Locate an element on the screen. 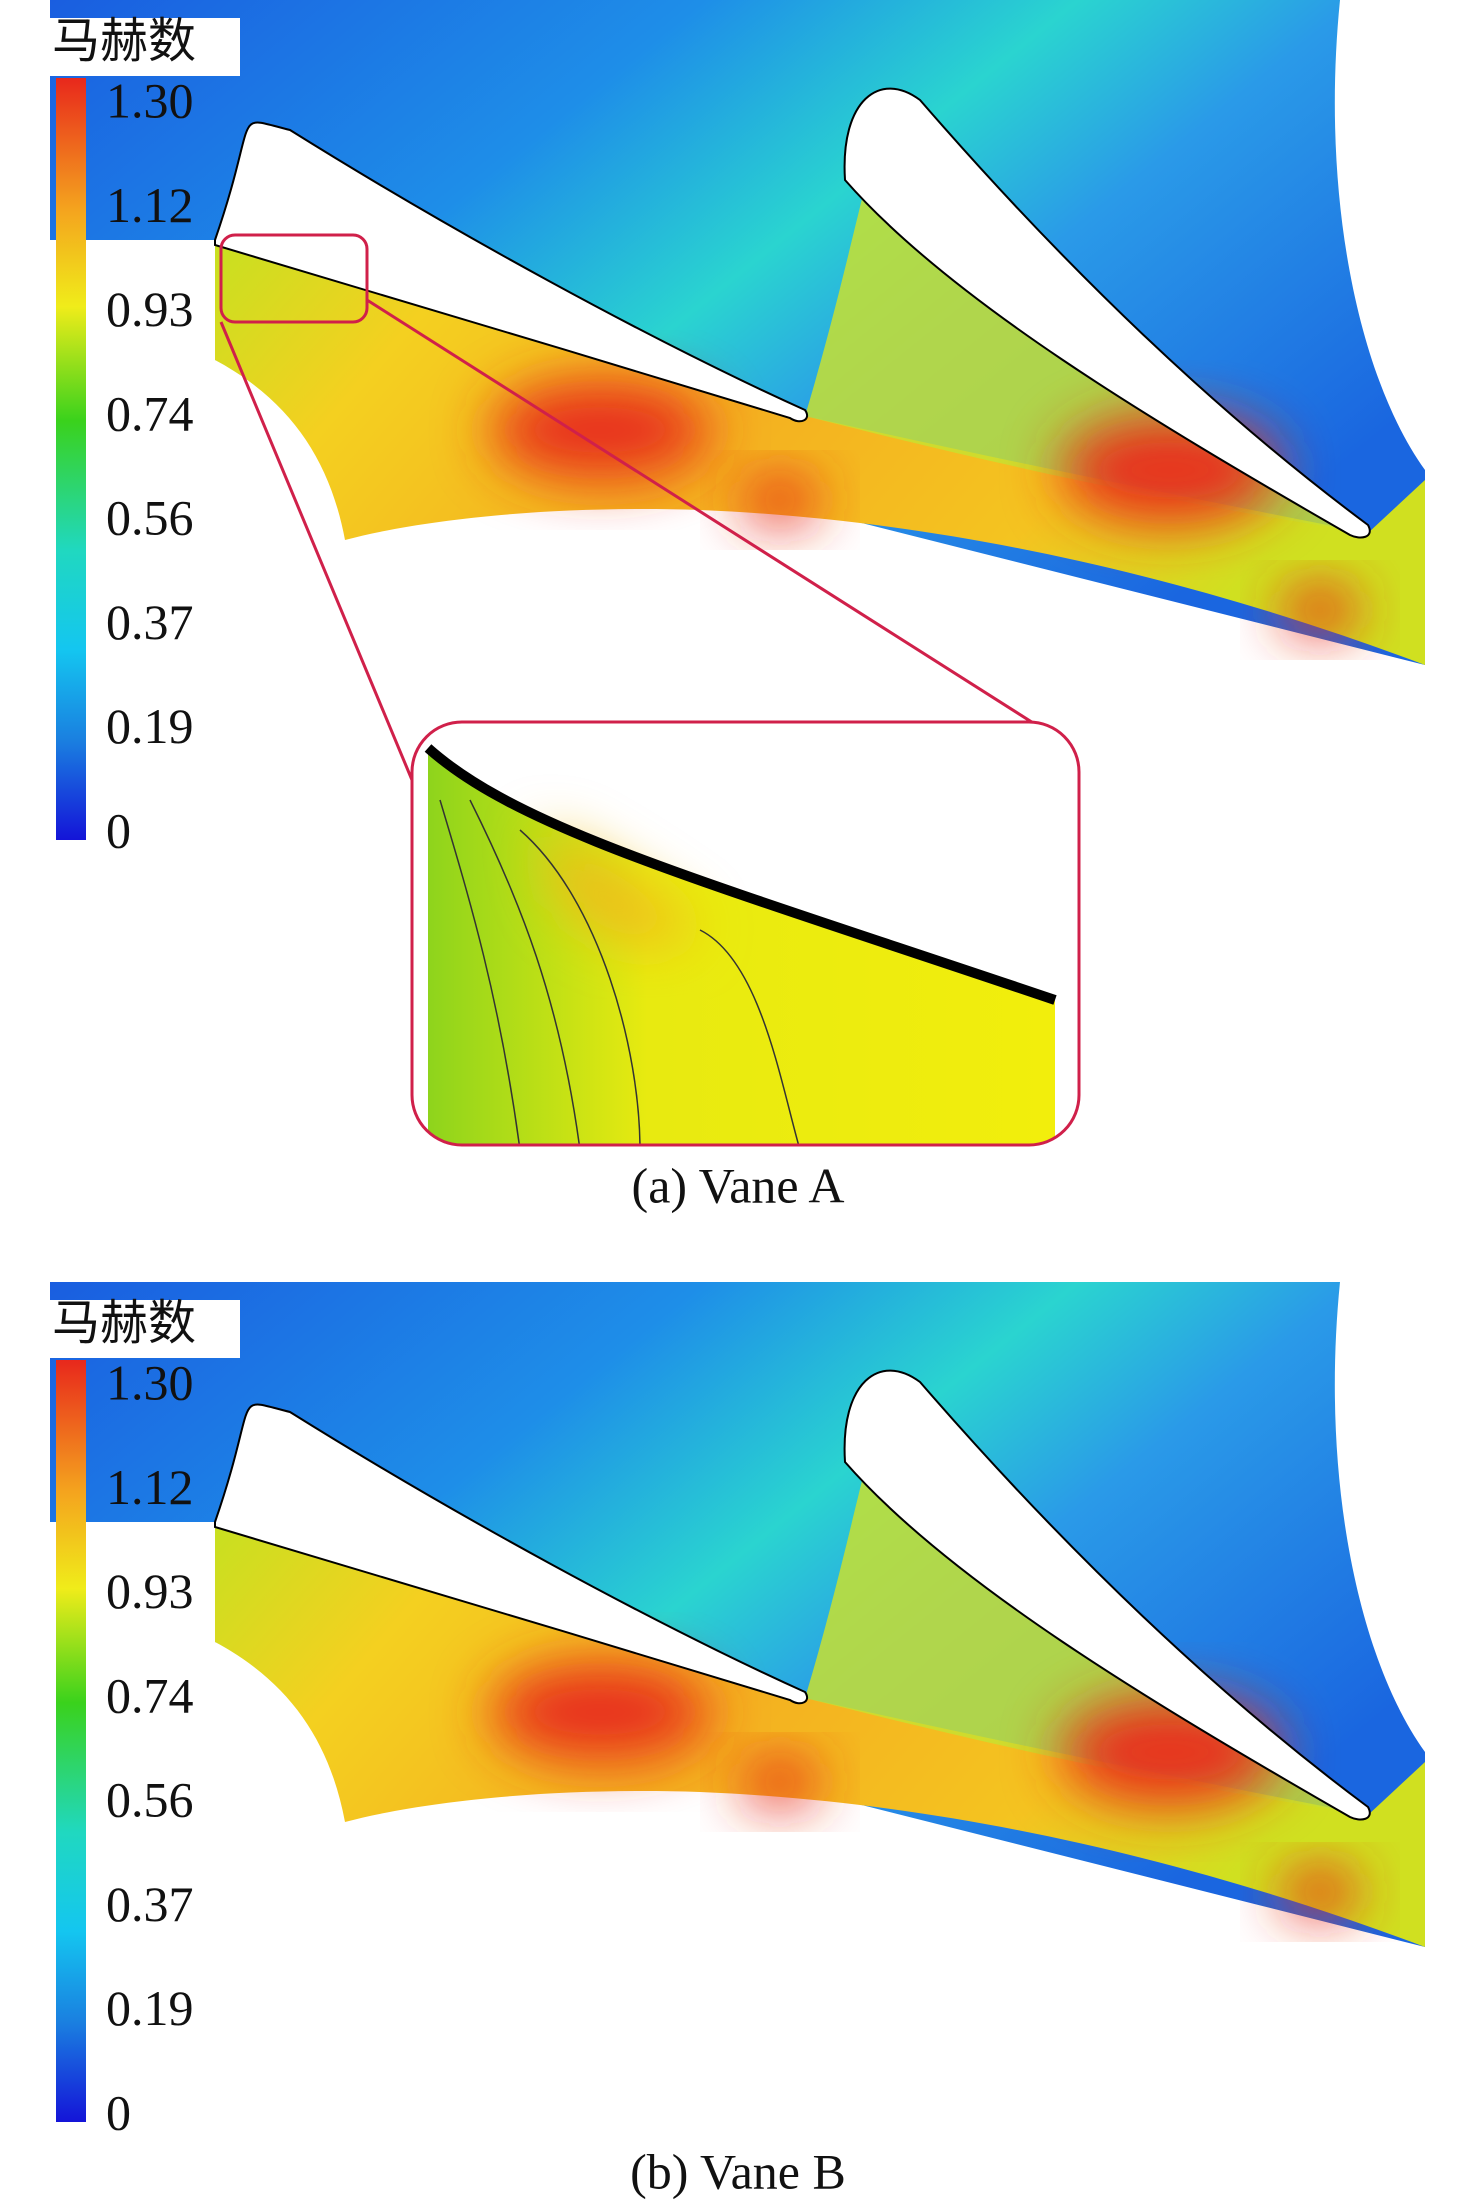  zoom-wall is located at coordinates (740, 874).